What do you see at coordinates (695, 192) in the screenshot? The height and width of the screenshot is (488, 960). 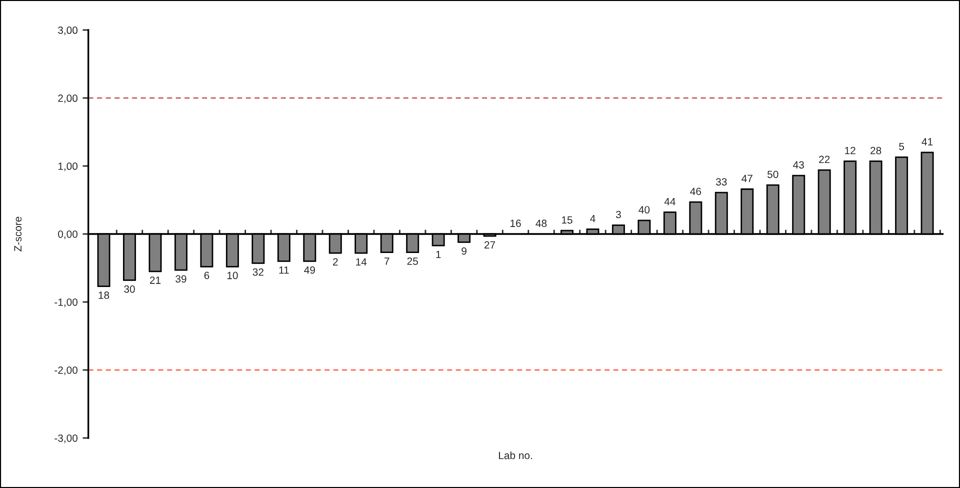 I see `x-tick-label: 46` at bounding box center [695, 192].